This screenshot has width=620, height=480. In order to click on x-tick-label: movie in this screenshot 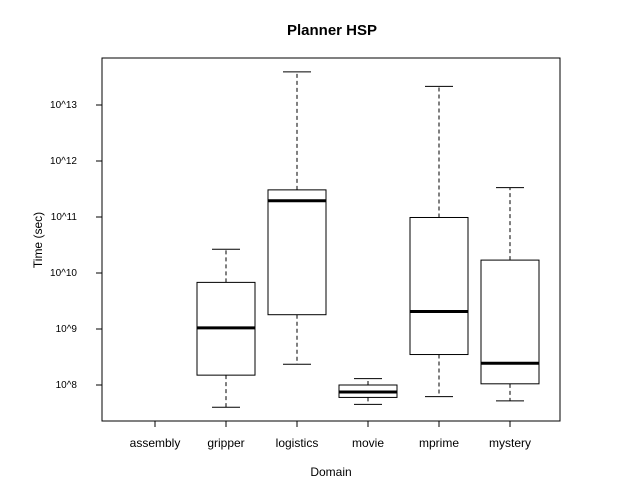, I will do `click(368, 443)`.